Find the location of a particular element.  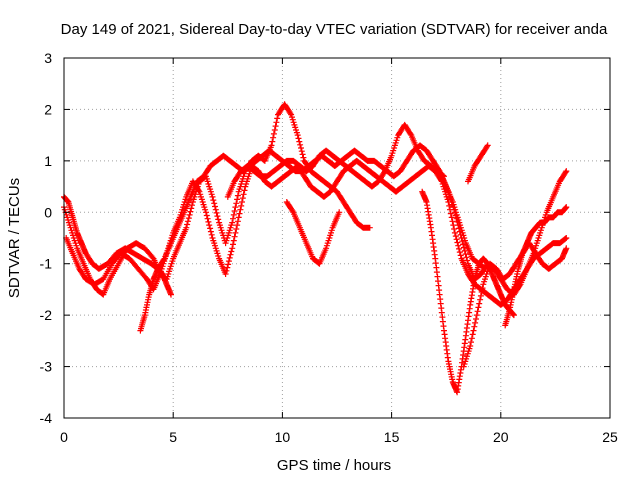

y-tick-label: 1 is located at coordinates (48, 161).